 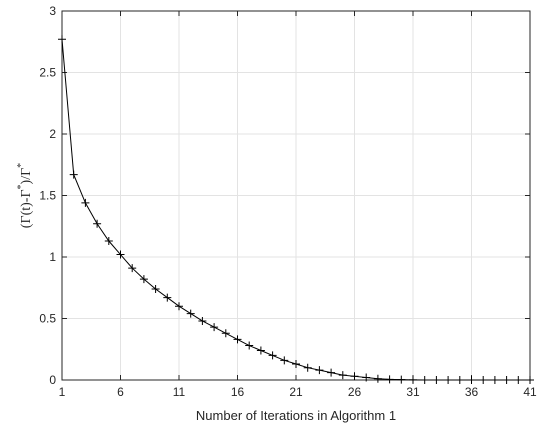 What do you see at coordinates (179, 392) in the screenshot?
I see `x-tick-label: 11` at bounding box center [179, 392].